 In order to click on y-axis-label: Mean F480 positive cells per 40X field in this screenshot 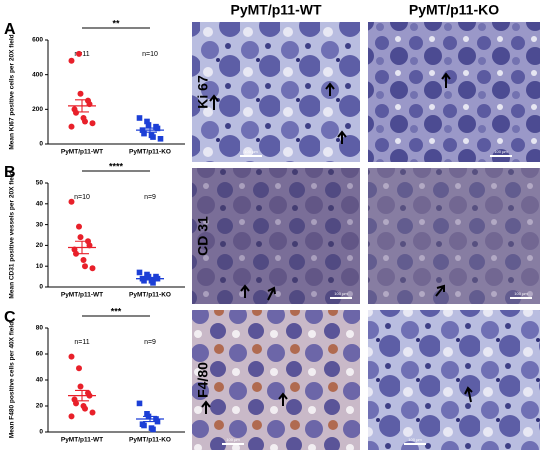, I will do `click(12, 380)`.